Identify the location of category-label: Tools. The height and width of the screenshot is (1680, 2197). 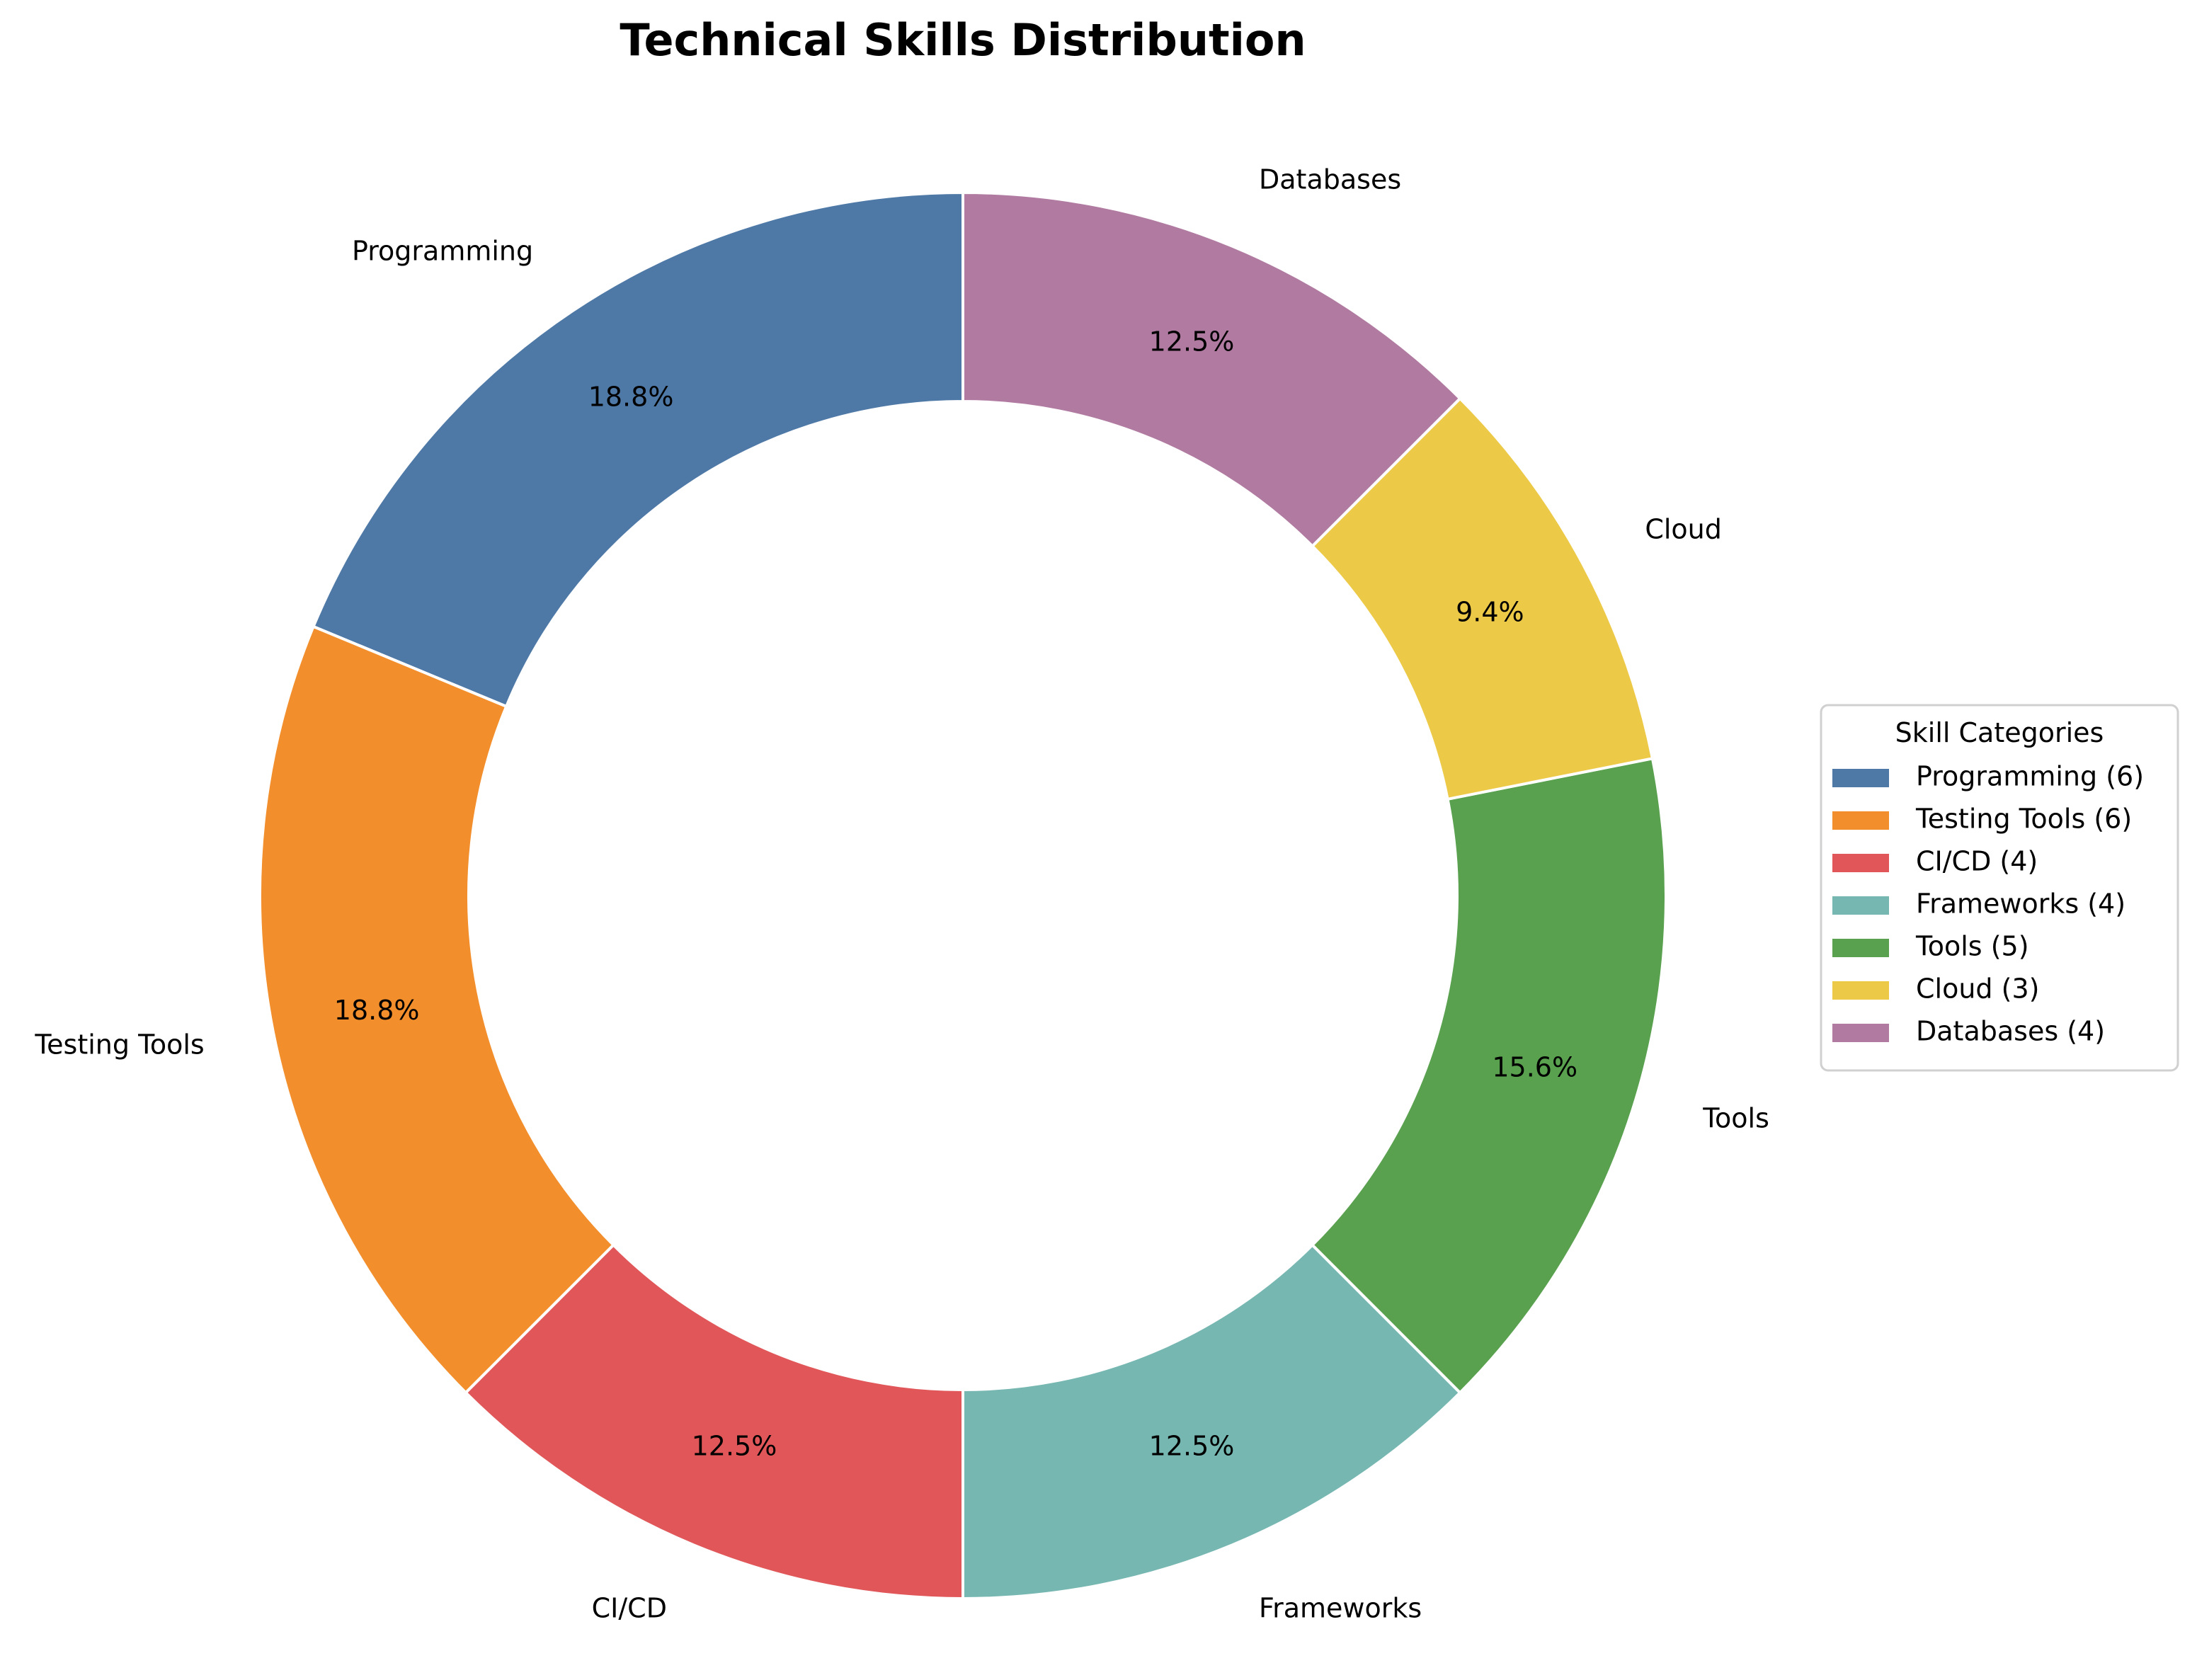
(1735, 1118).